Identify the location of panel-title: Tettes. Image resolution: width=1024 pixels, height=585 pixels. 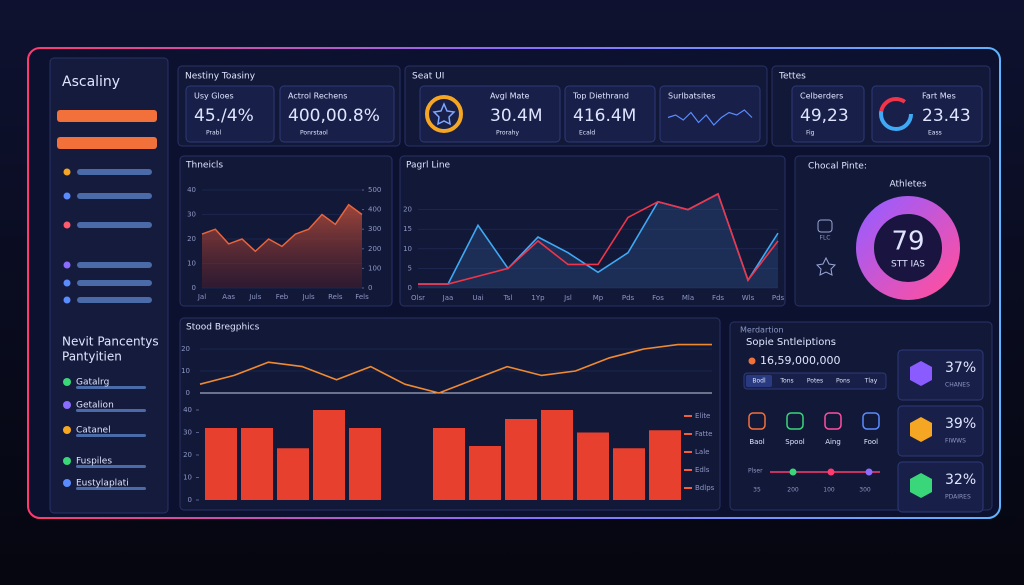
(792, 77).